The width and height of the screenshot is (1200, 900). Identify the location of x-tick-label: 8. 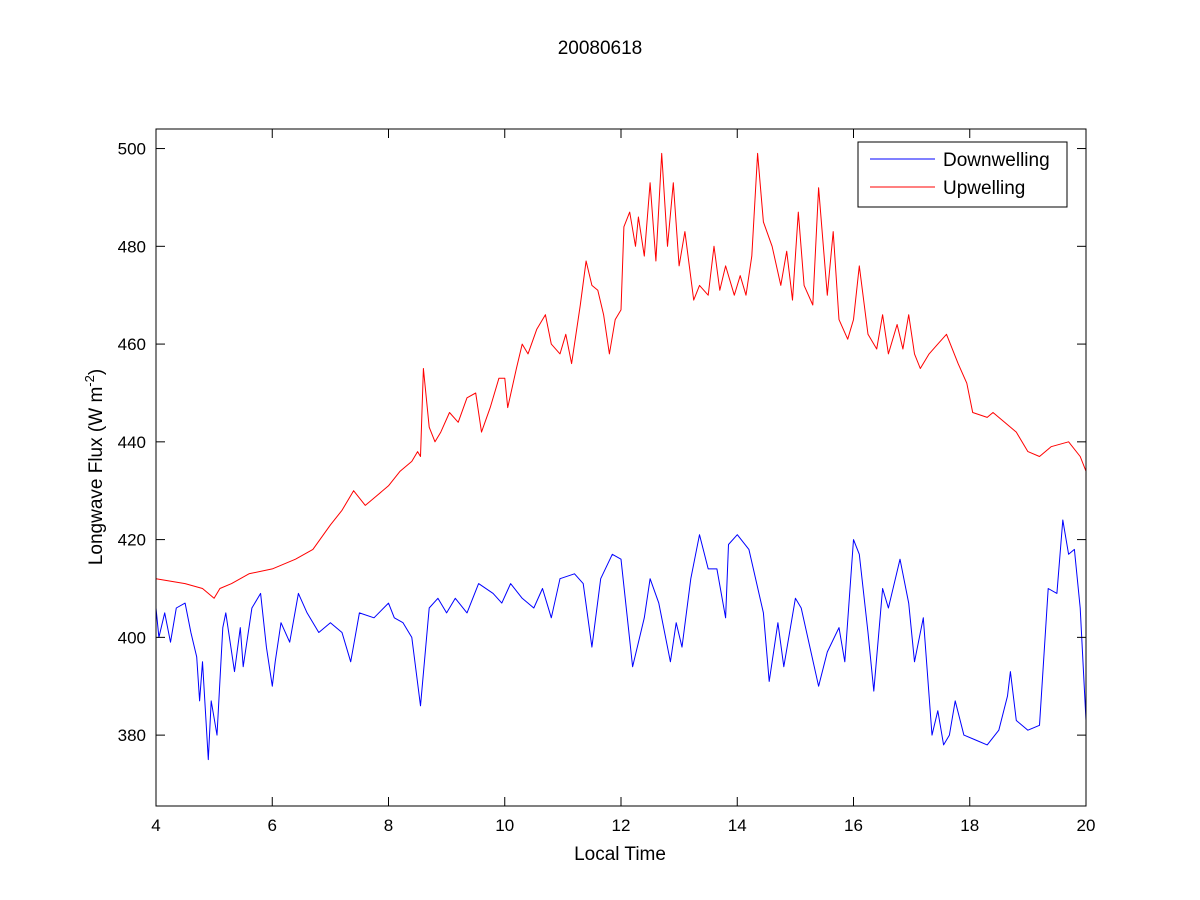
(388, 825).